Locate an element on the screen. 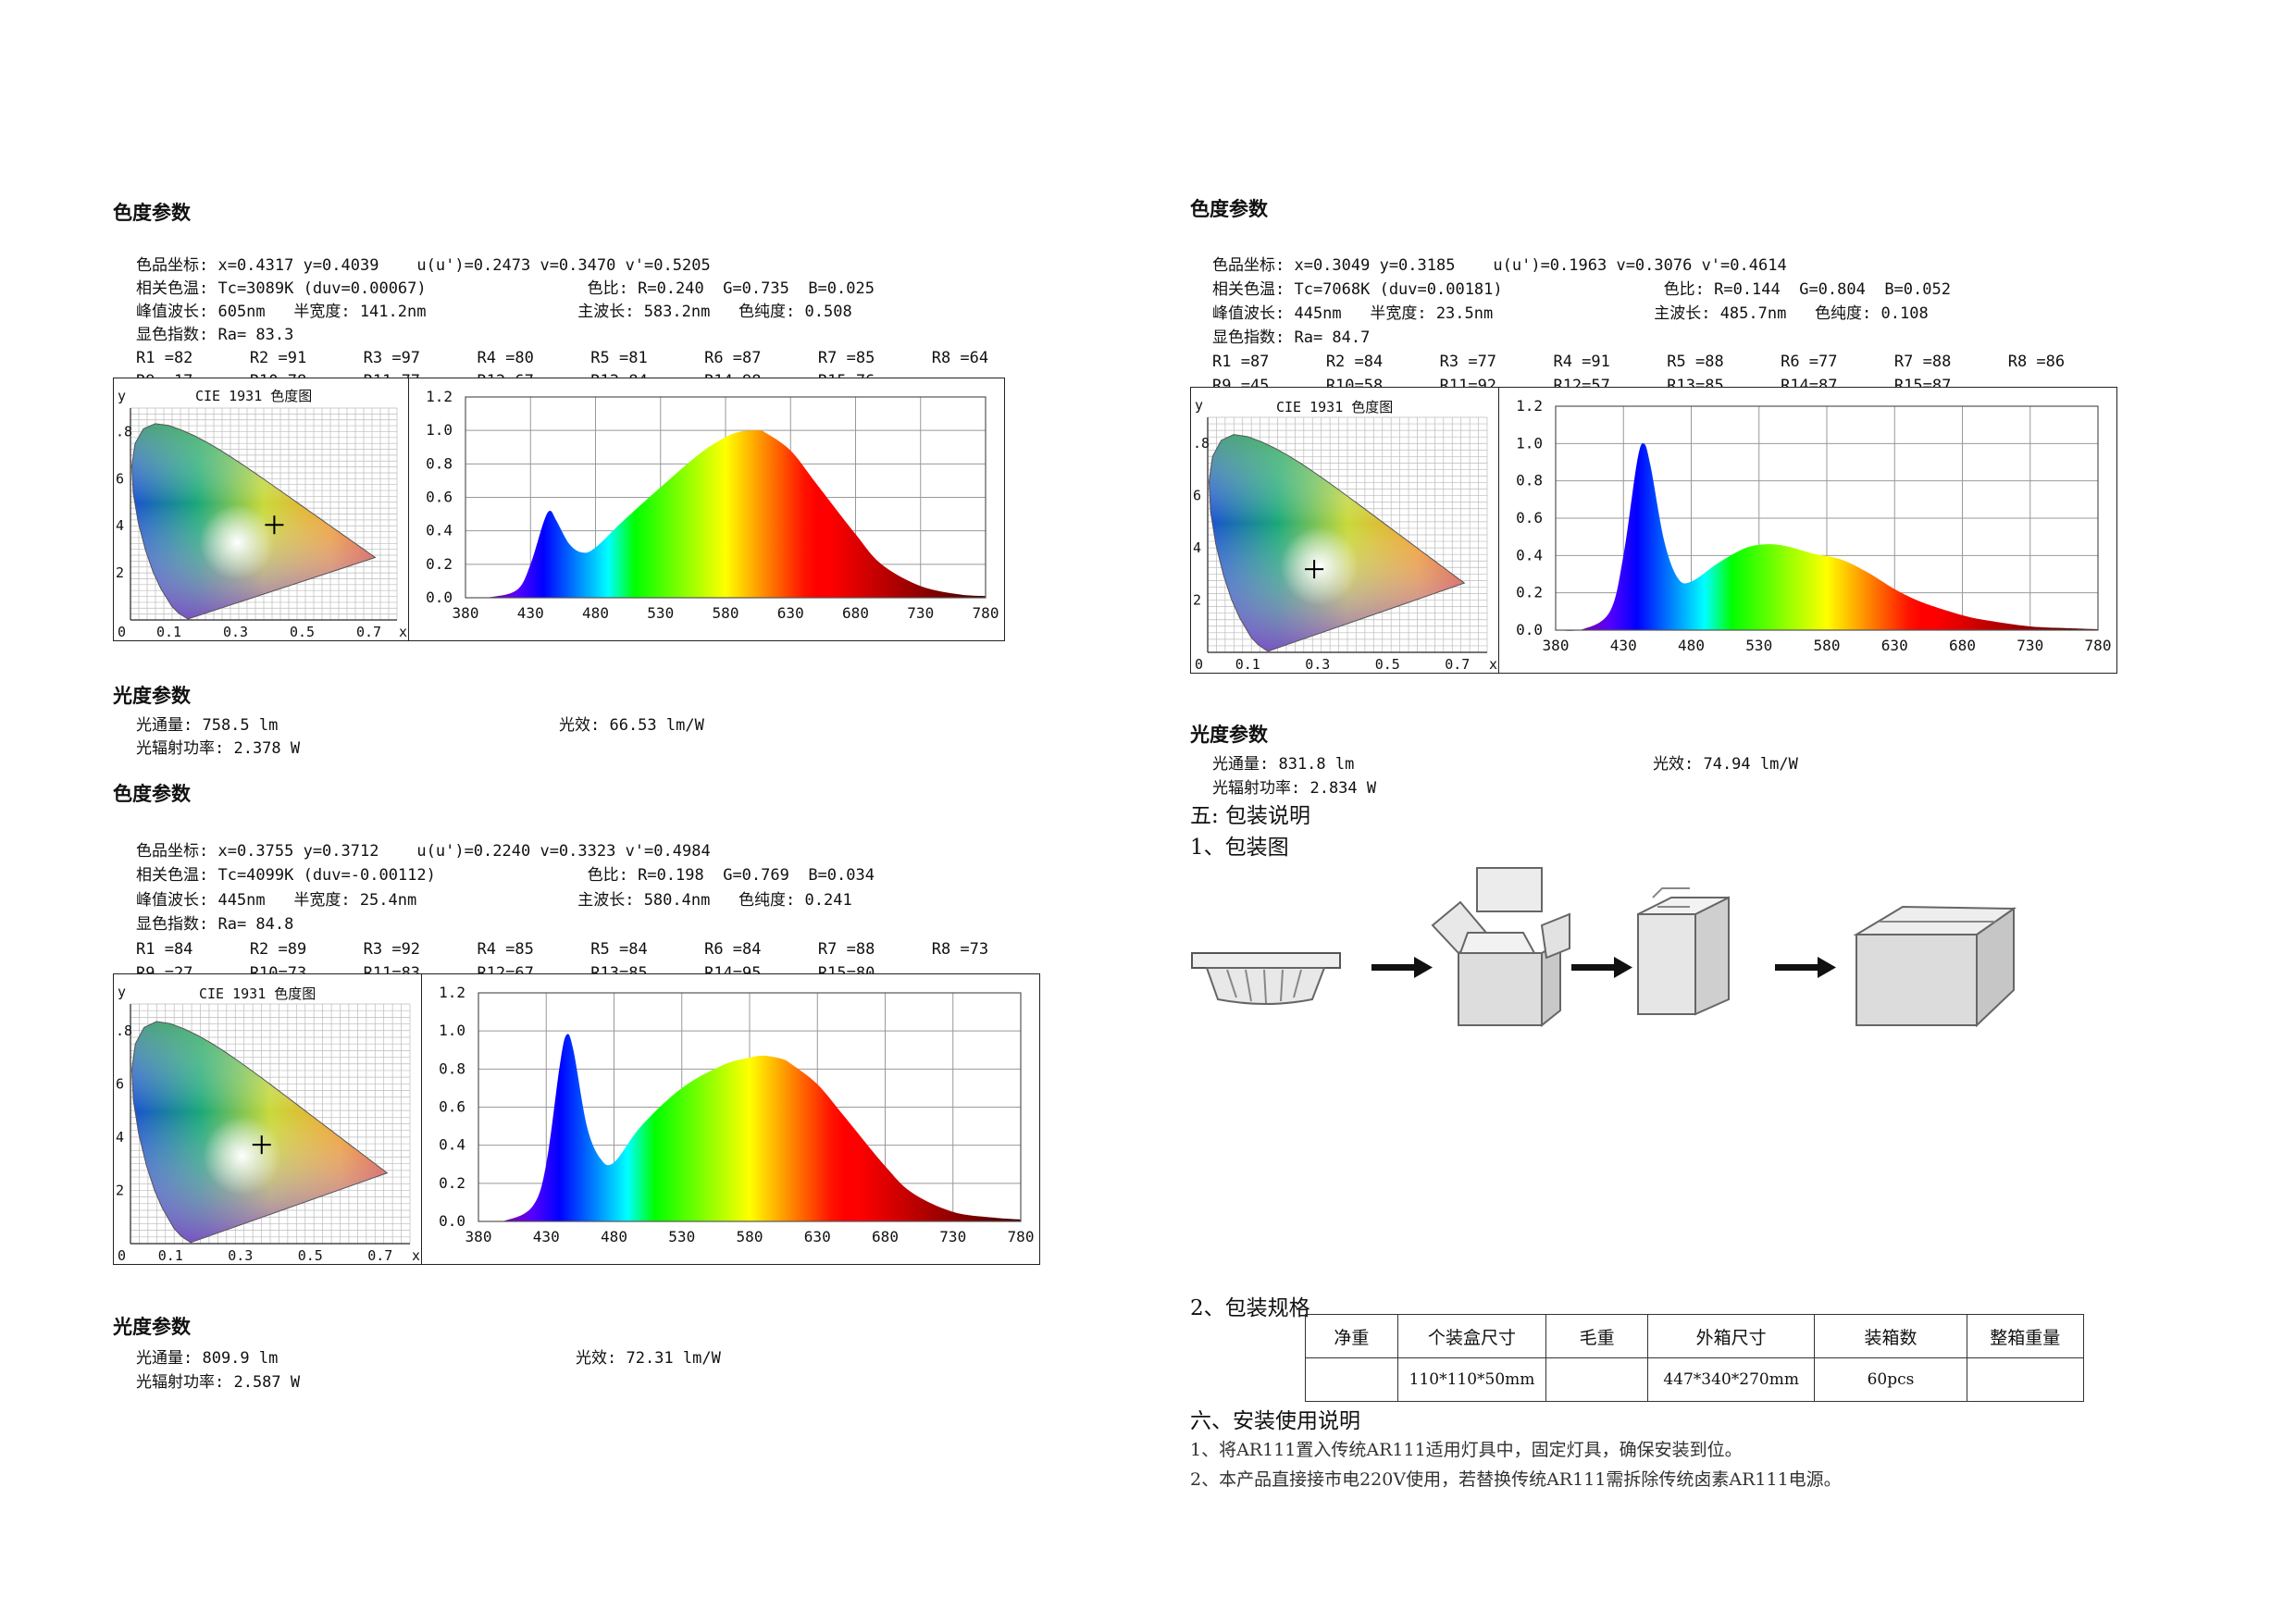 The width and height of the screenshot is (2296, 1623). photo-params-title-3: 光度参数 is located at coordinates (1229, 735).